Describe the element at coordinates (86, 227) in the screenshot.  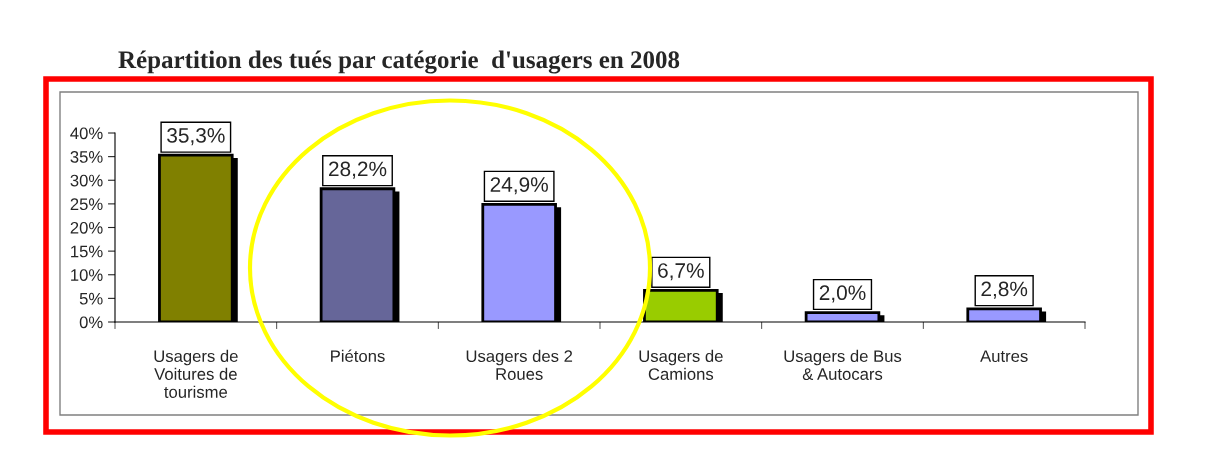
I see `y-tick-label: 20%` at that location.